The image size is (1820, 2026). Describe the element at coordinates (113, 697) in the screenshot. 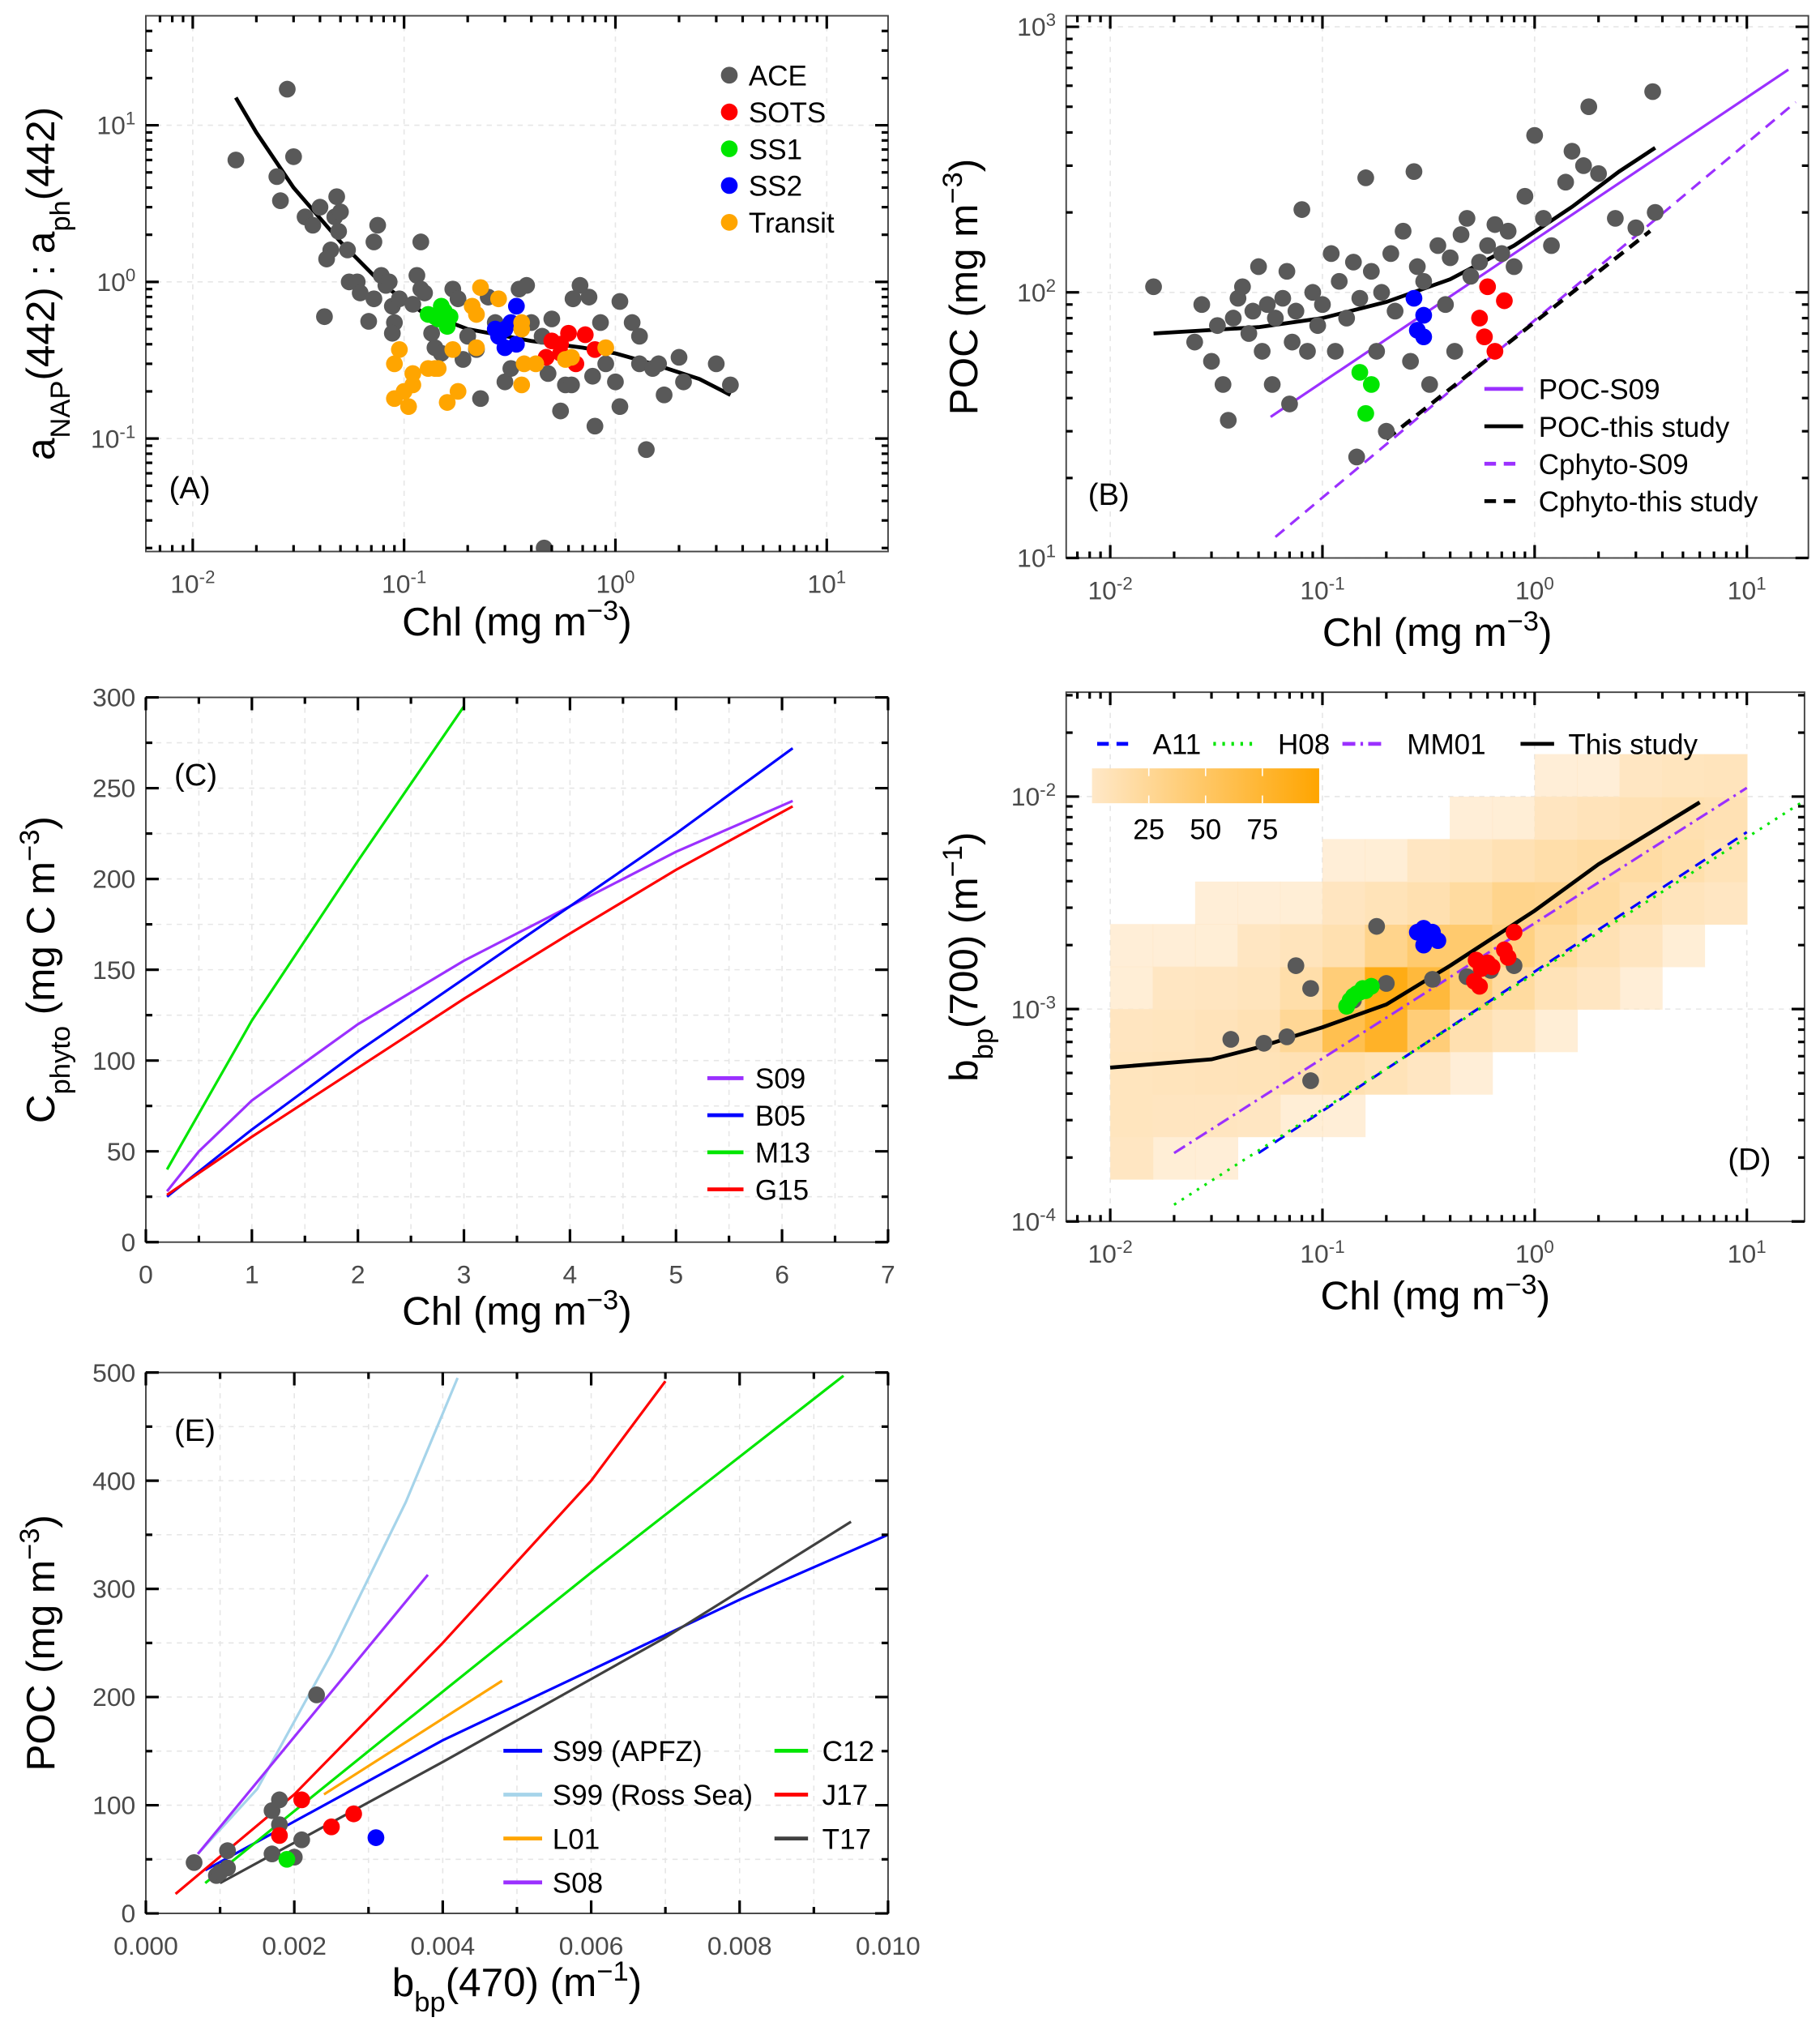

I see `y-tick-label: 300` at that location.